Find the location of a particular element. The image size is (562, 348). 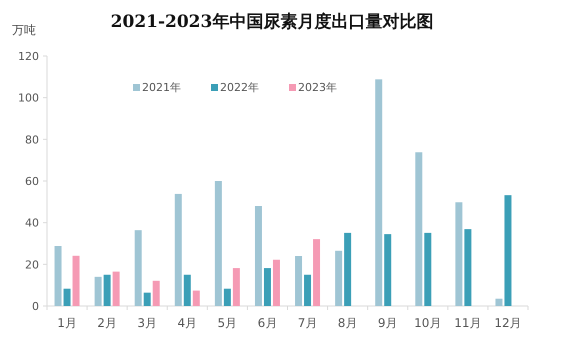

x-tick-label: 10月 is located at coordinates (428, 323).